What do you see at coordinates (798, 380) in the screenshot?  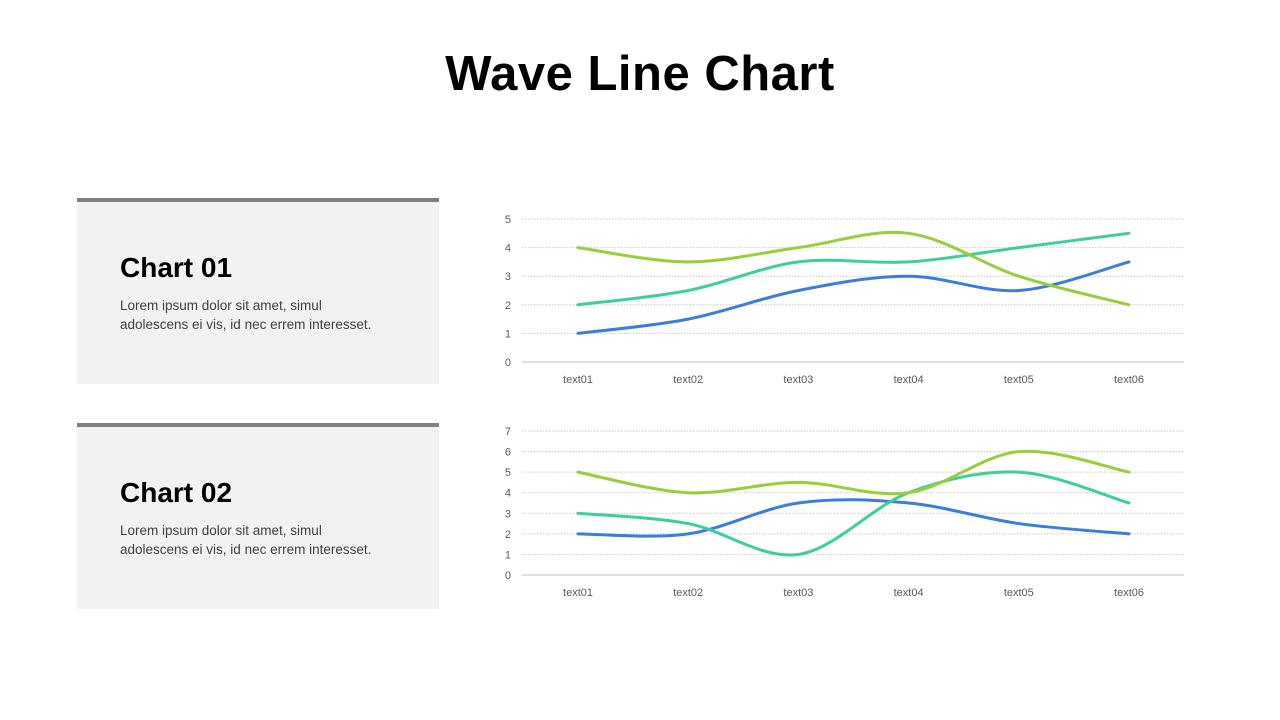 I see `x-tick-label: text03` at bounding box center [798, 380].